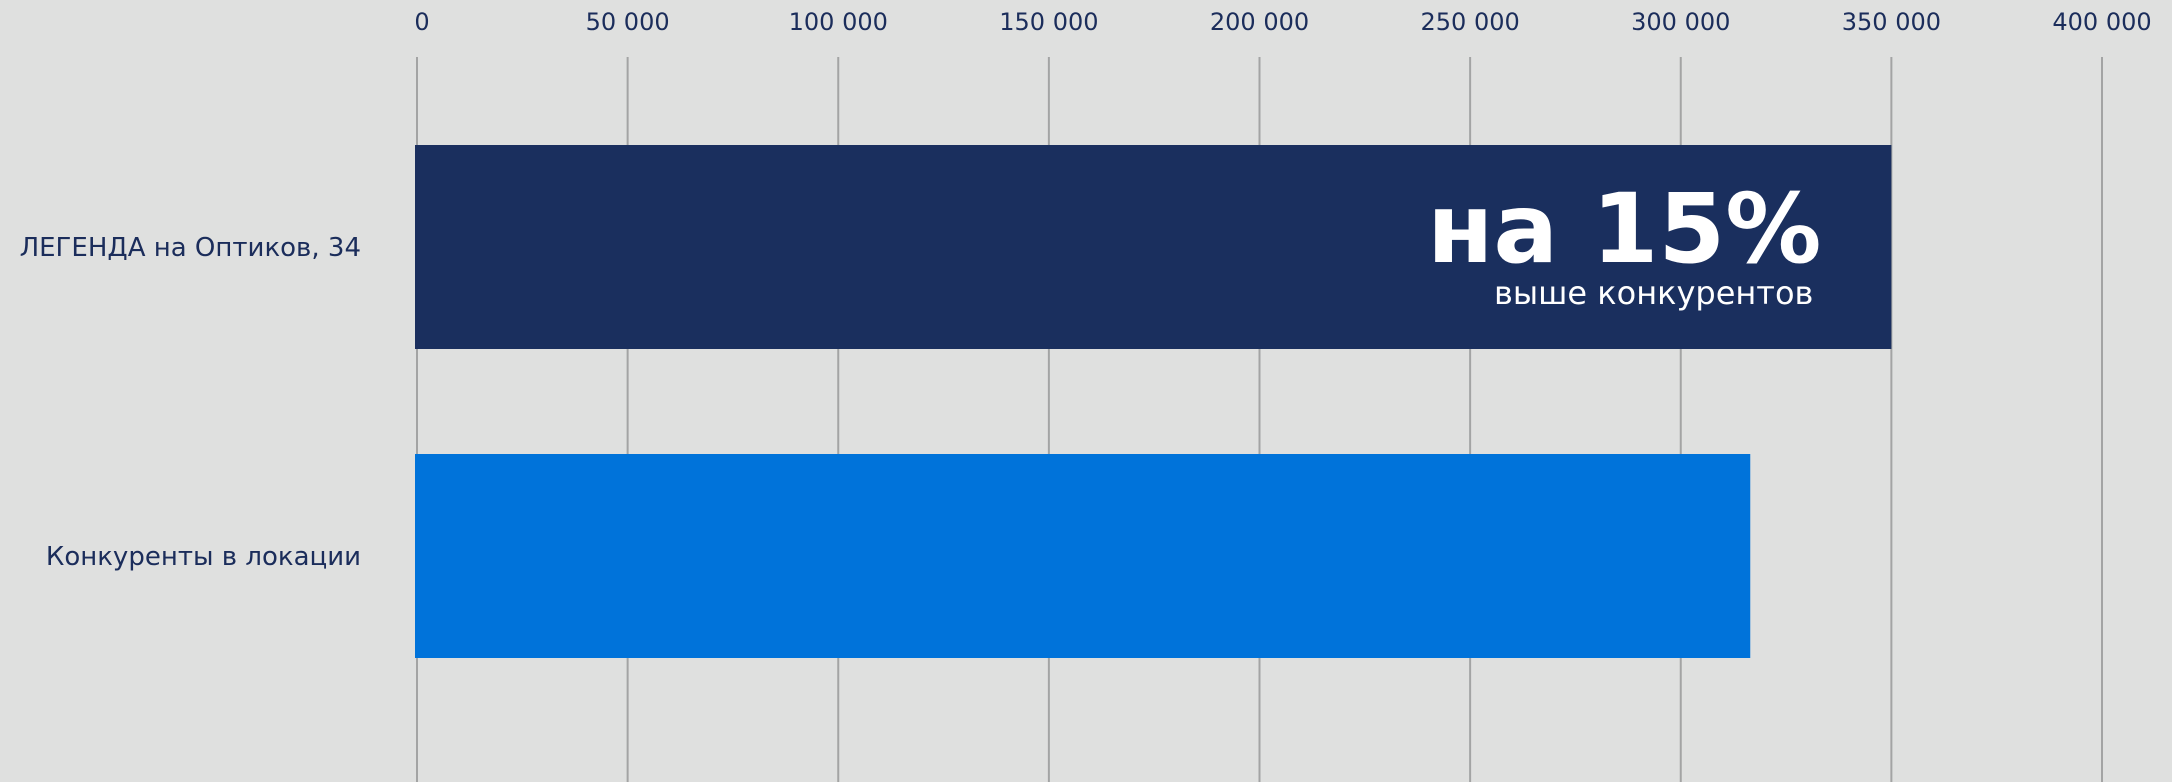 The height and width of the screenshot is (782, 2172). Describe the element at coordinates (838, 22) in the screenshot. I see `x-tick-label: 100 000` at that location.